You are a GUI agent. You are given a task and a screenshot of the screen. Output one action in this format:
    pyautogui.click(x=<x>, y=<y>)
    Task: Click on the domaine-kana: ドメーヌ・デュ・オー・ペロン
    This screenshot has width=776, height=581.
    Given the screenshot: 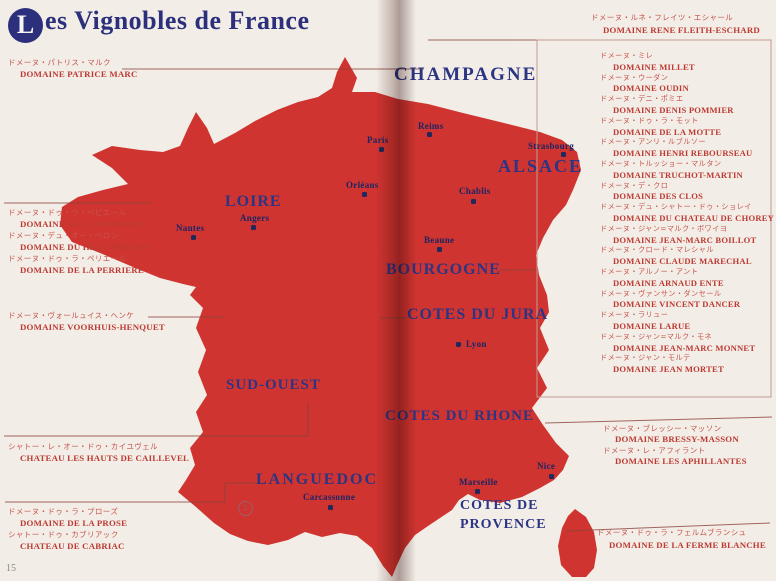 What is the action you would take?
    pyautogui.click(x=63, y=235)
    